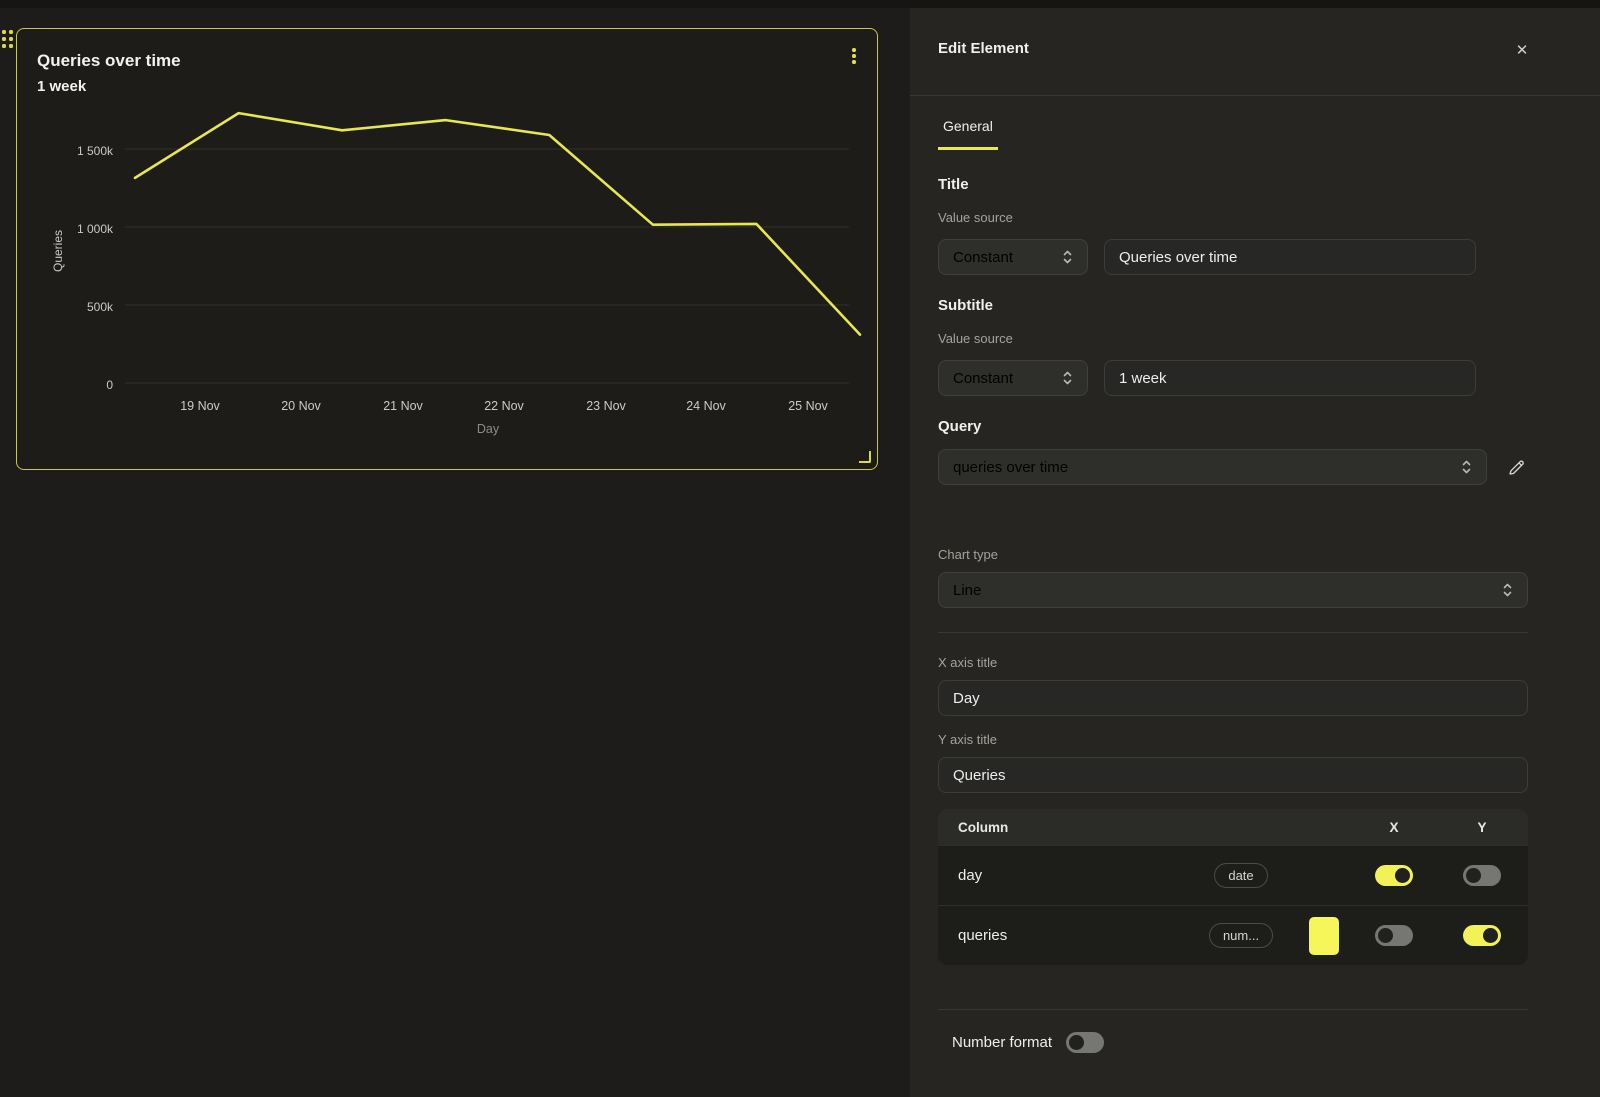 This screenshot has width=1600, height=1097. I want to click on subtitle-source-value: Constant, so click(983, 378).